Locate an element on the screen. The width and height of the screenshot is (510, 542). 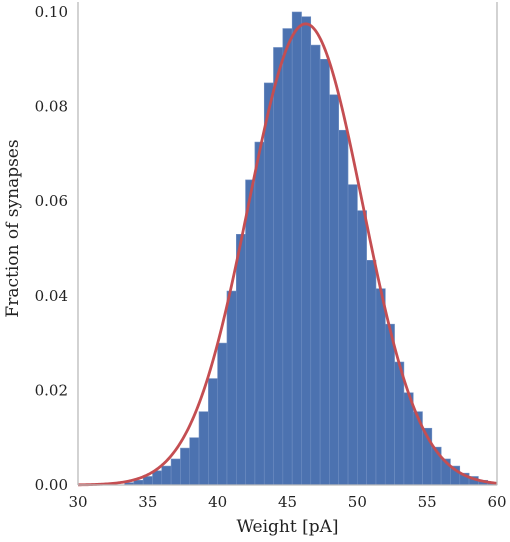
y-tick-label: 0.08 is located at coordinates (51, 107).